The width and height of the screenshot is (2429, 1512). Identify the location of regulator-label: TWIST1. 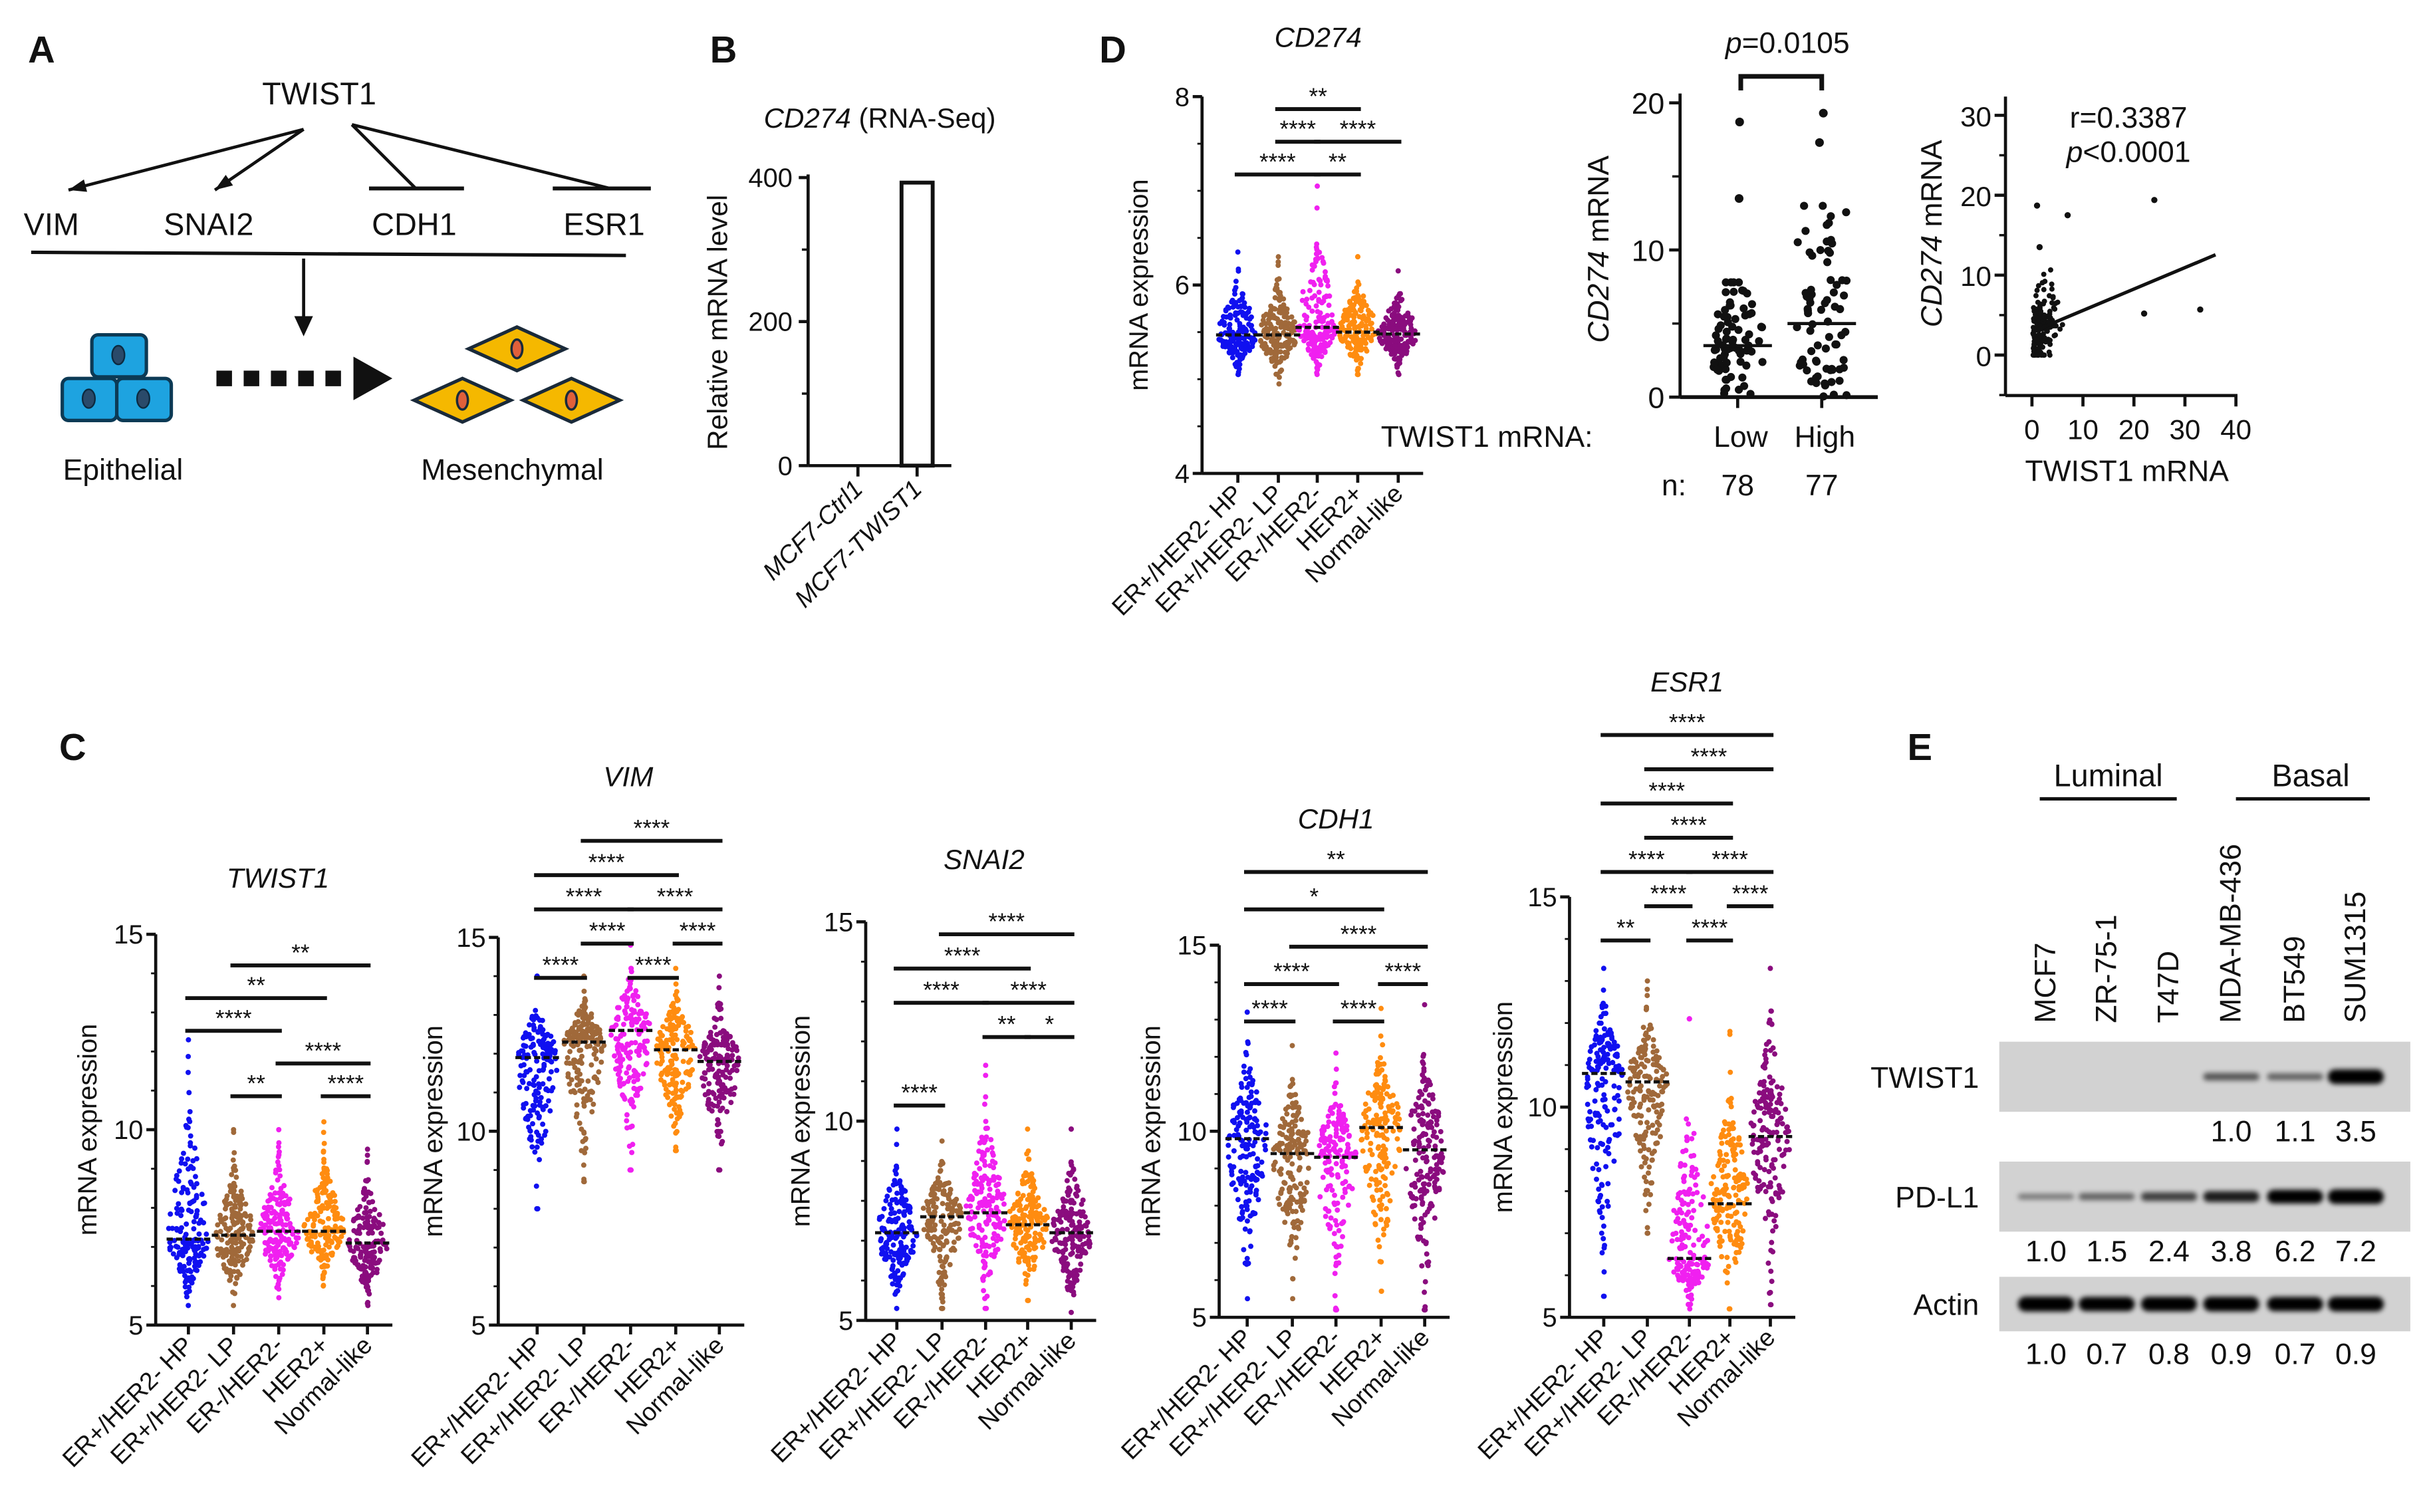
(319, 94).